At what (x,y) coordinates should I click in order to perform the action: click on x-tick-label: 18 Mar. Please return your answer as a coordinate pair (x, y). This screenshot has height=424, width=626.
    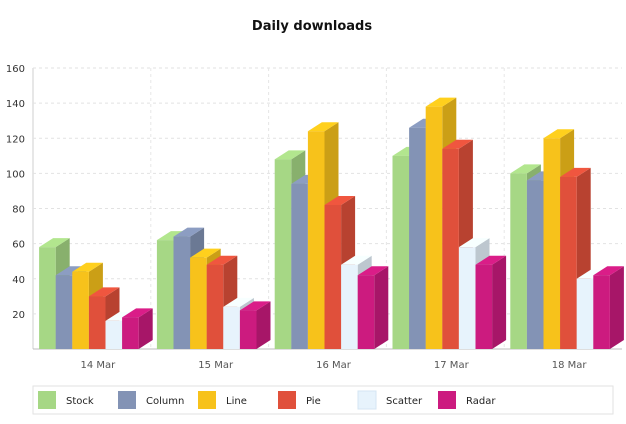
    Looking at the image, I should click on (570, 365).